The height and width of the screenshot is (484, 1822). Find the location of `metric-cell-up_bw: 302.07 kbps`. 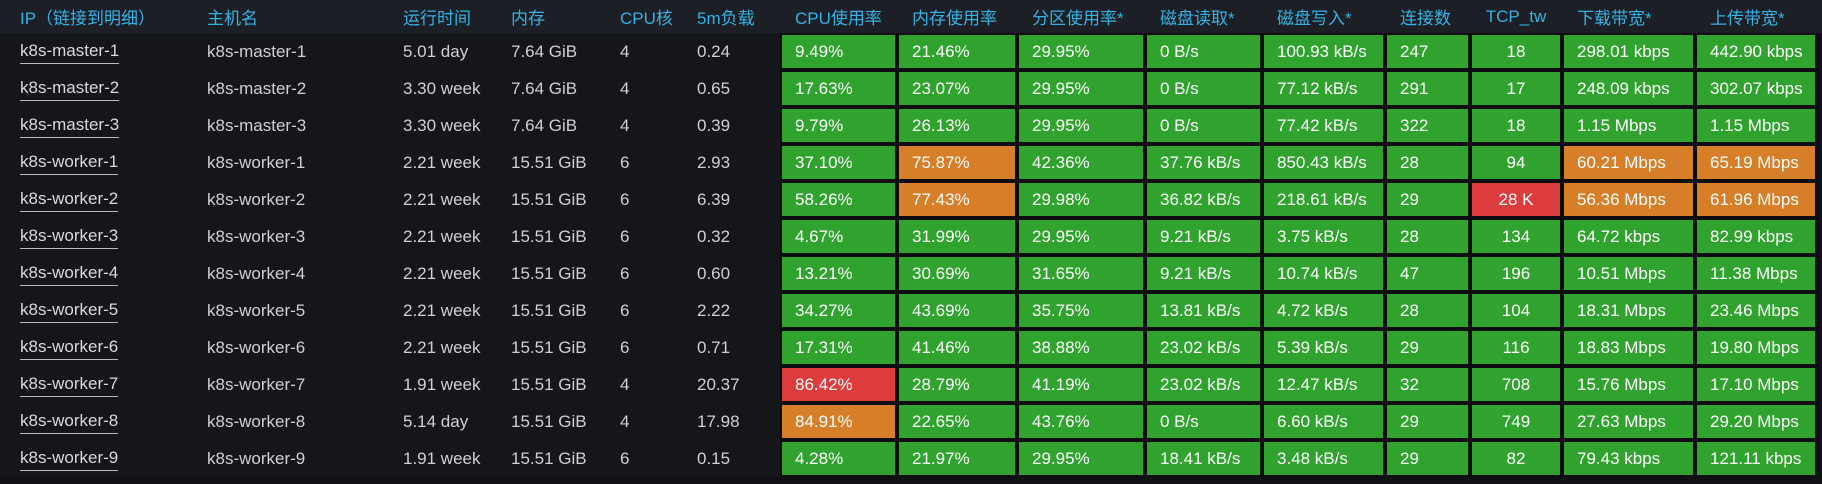

metric-cell-up_bw: 302.07 kbps is located at coordinates (1756, 88).